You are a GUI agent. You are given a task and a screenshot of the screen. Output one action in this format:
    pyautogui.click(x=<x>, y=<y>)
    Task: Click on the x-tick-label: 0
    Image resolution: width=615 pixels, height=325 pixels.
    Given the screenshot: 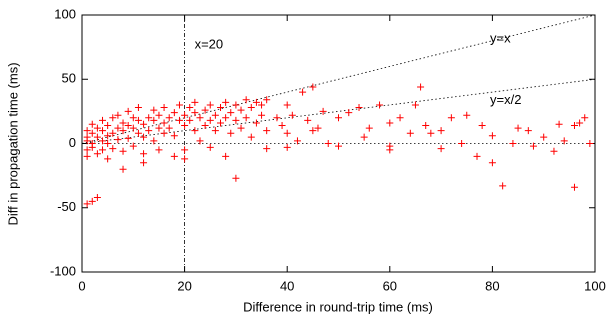 What is the action you would take?
    pyautogui.click(x=81, y=285)
    